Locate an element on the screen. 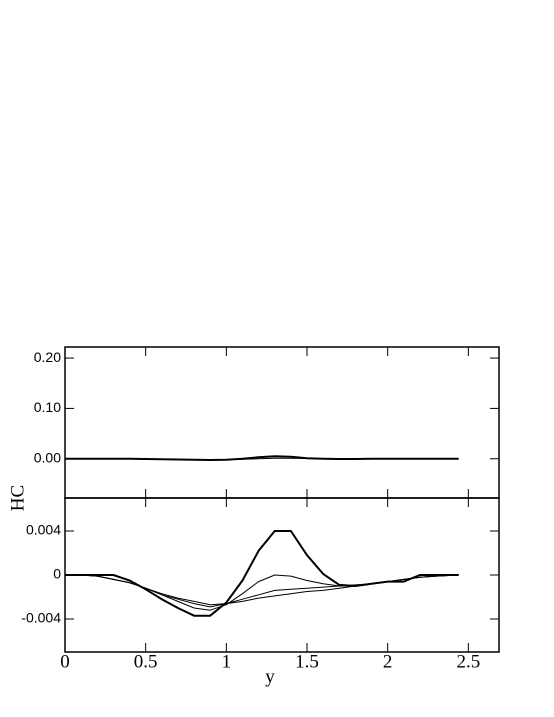 The image size is (554, 717). x-axis-label: y is located at coordinates (270, 676).